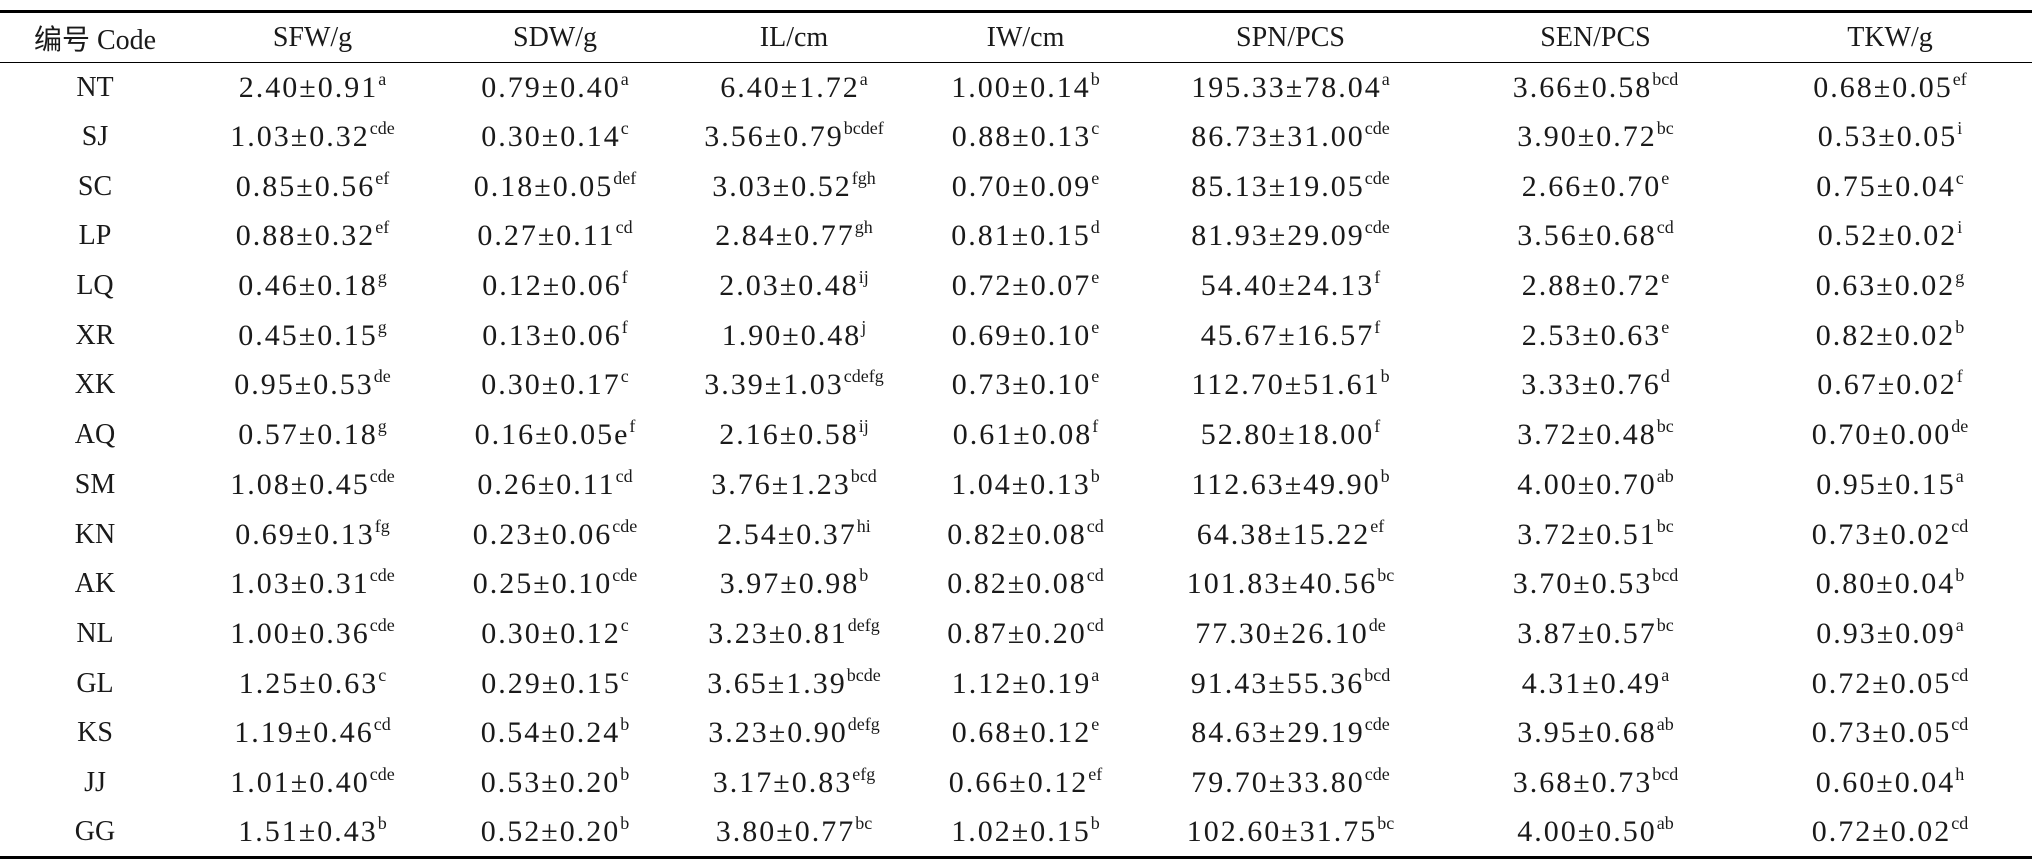 The width and height of the screenshot is (2032, 864). Describe the element at coordinates (863, 674) in the screenshot. I see `cell-significance: bcde` at that location.